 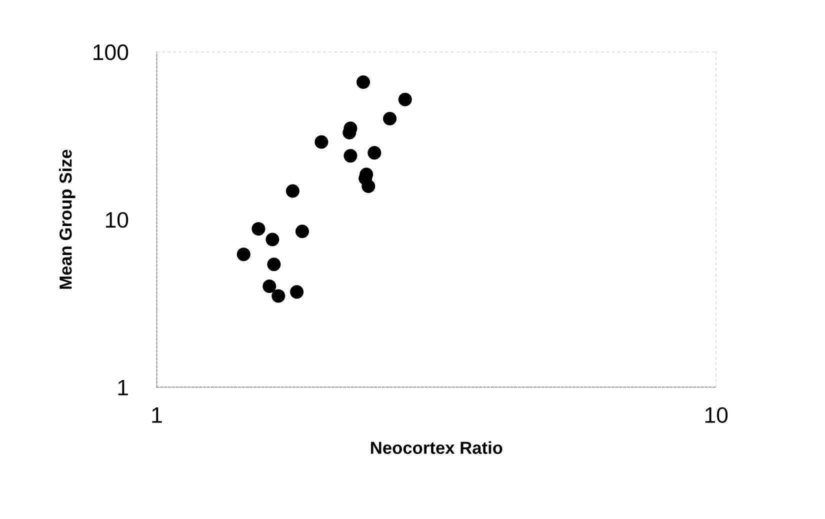 I want to click on y-tick-label: 1, so click(x=123, y=388).